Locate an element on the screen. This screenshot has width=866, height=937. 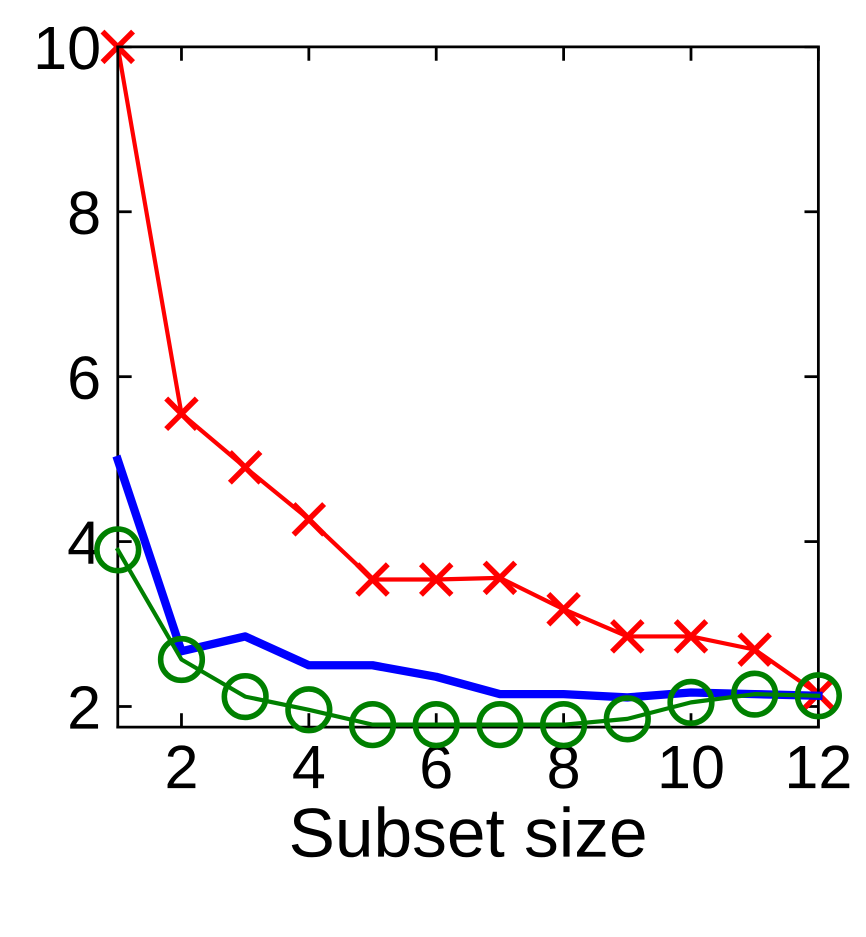
x-tick-label: 6 is located at coordinates (436, 767).